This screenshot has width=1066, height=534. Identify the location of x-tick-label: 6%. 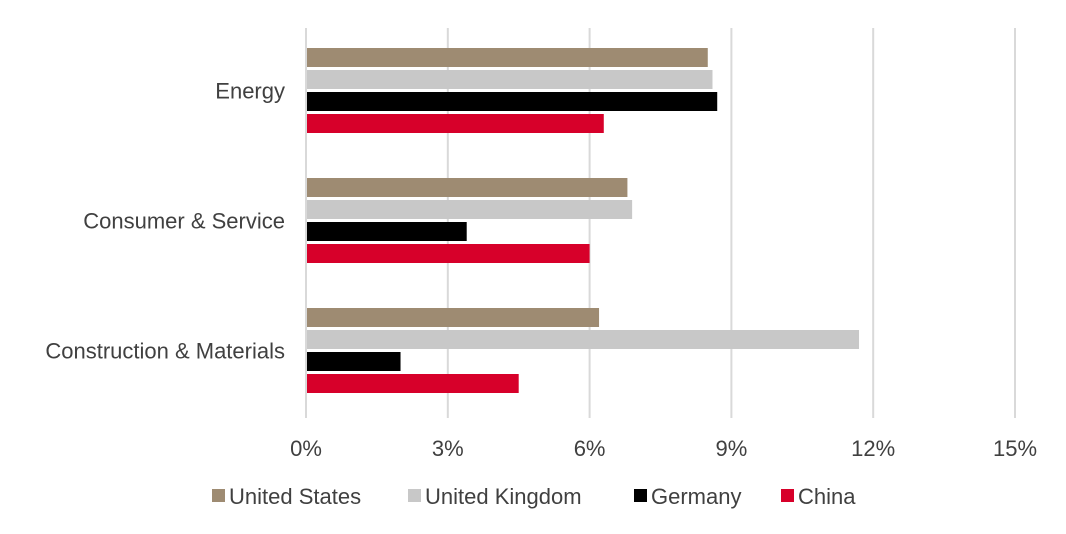
(590, 448).